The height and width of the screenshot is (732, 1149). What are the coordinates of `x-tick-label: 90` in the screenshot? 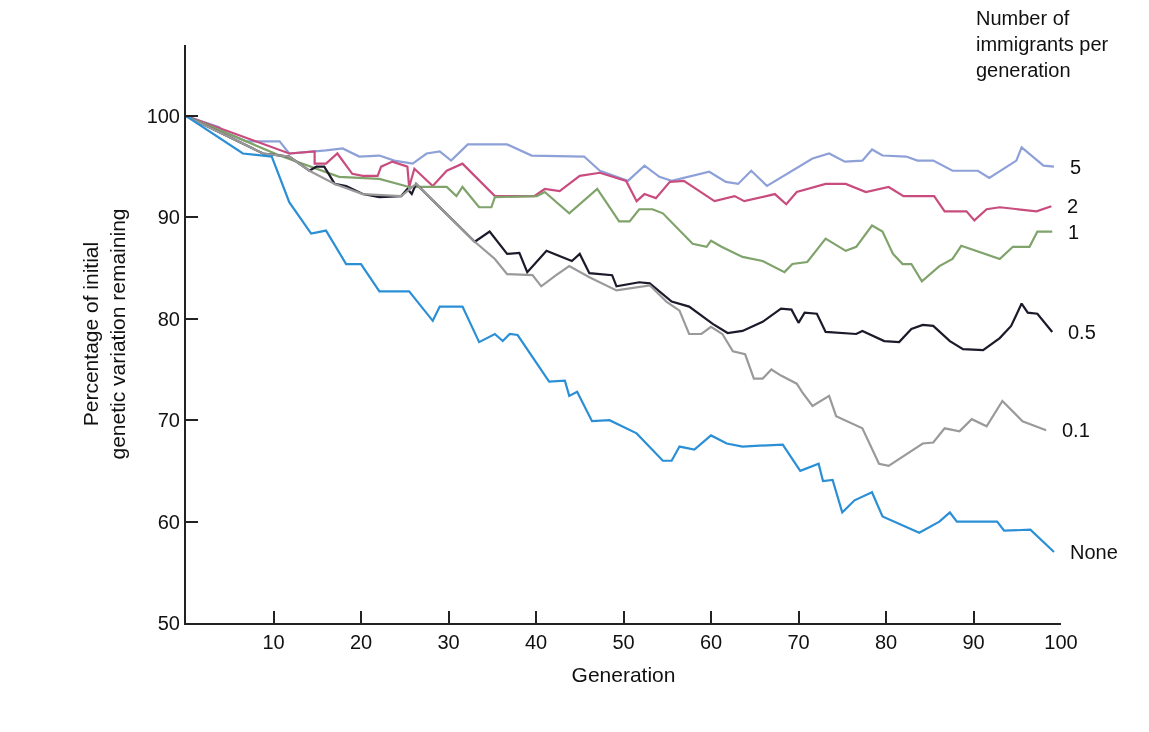 It's located at (973, 642).